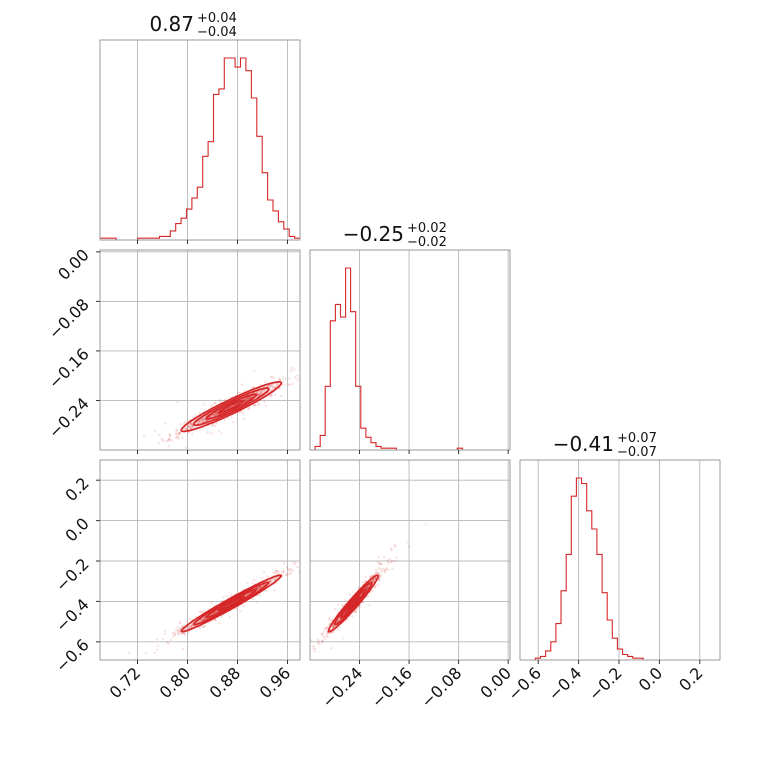 The width and height of the screenshot is (760, 760). What do you see at coordinates (175, 682) in the screenshot?
I see `xtick-label-p0-1: 0.80` at bounding box center [175, 682].